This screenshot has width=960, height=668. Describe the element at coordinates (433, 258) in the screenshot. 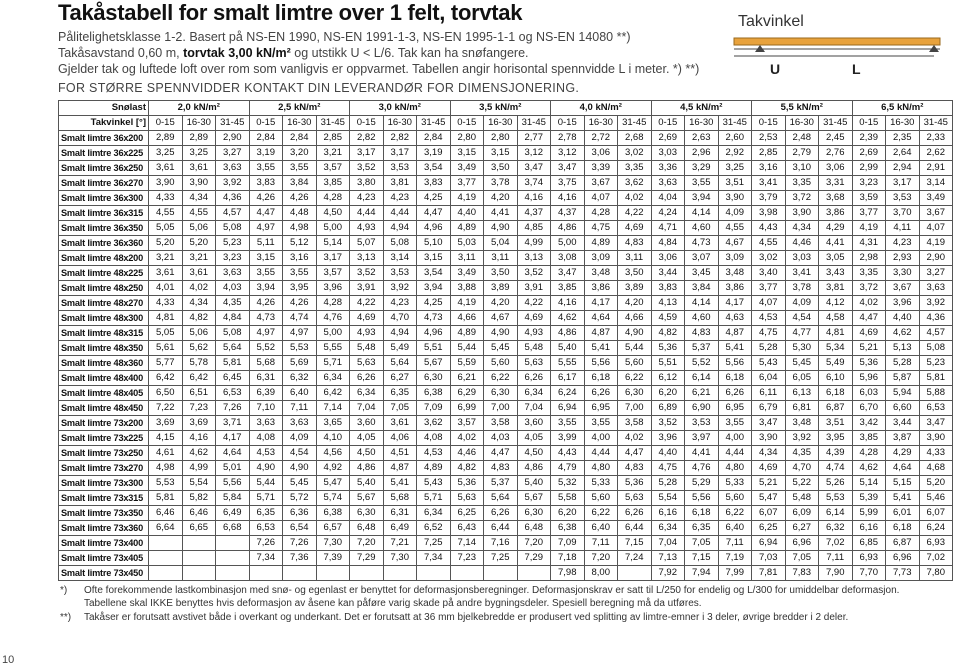

I see `cell: 3,15` at that location.